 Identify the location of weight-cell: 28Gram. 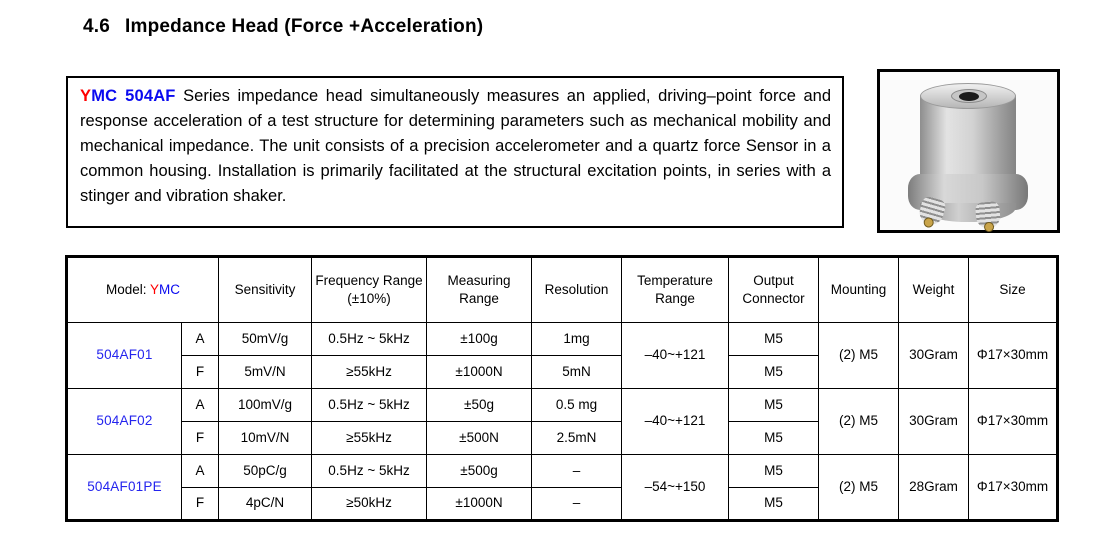
(934, 487).